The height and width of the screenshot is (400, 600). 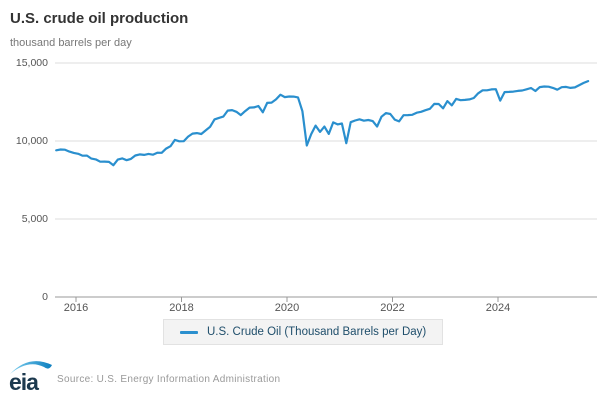 What do you see at coordinates (24, 382) in the screenshot?
I see `eia-logo-text: eia` at bounding box center [24, 382].